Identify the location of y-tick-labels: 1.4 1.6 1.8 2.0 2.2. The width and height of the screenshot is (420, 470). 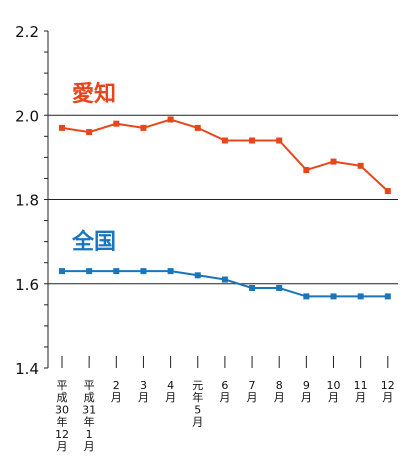
(27, 200).